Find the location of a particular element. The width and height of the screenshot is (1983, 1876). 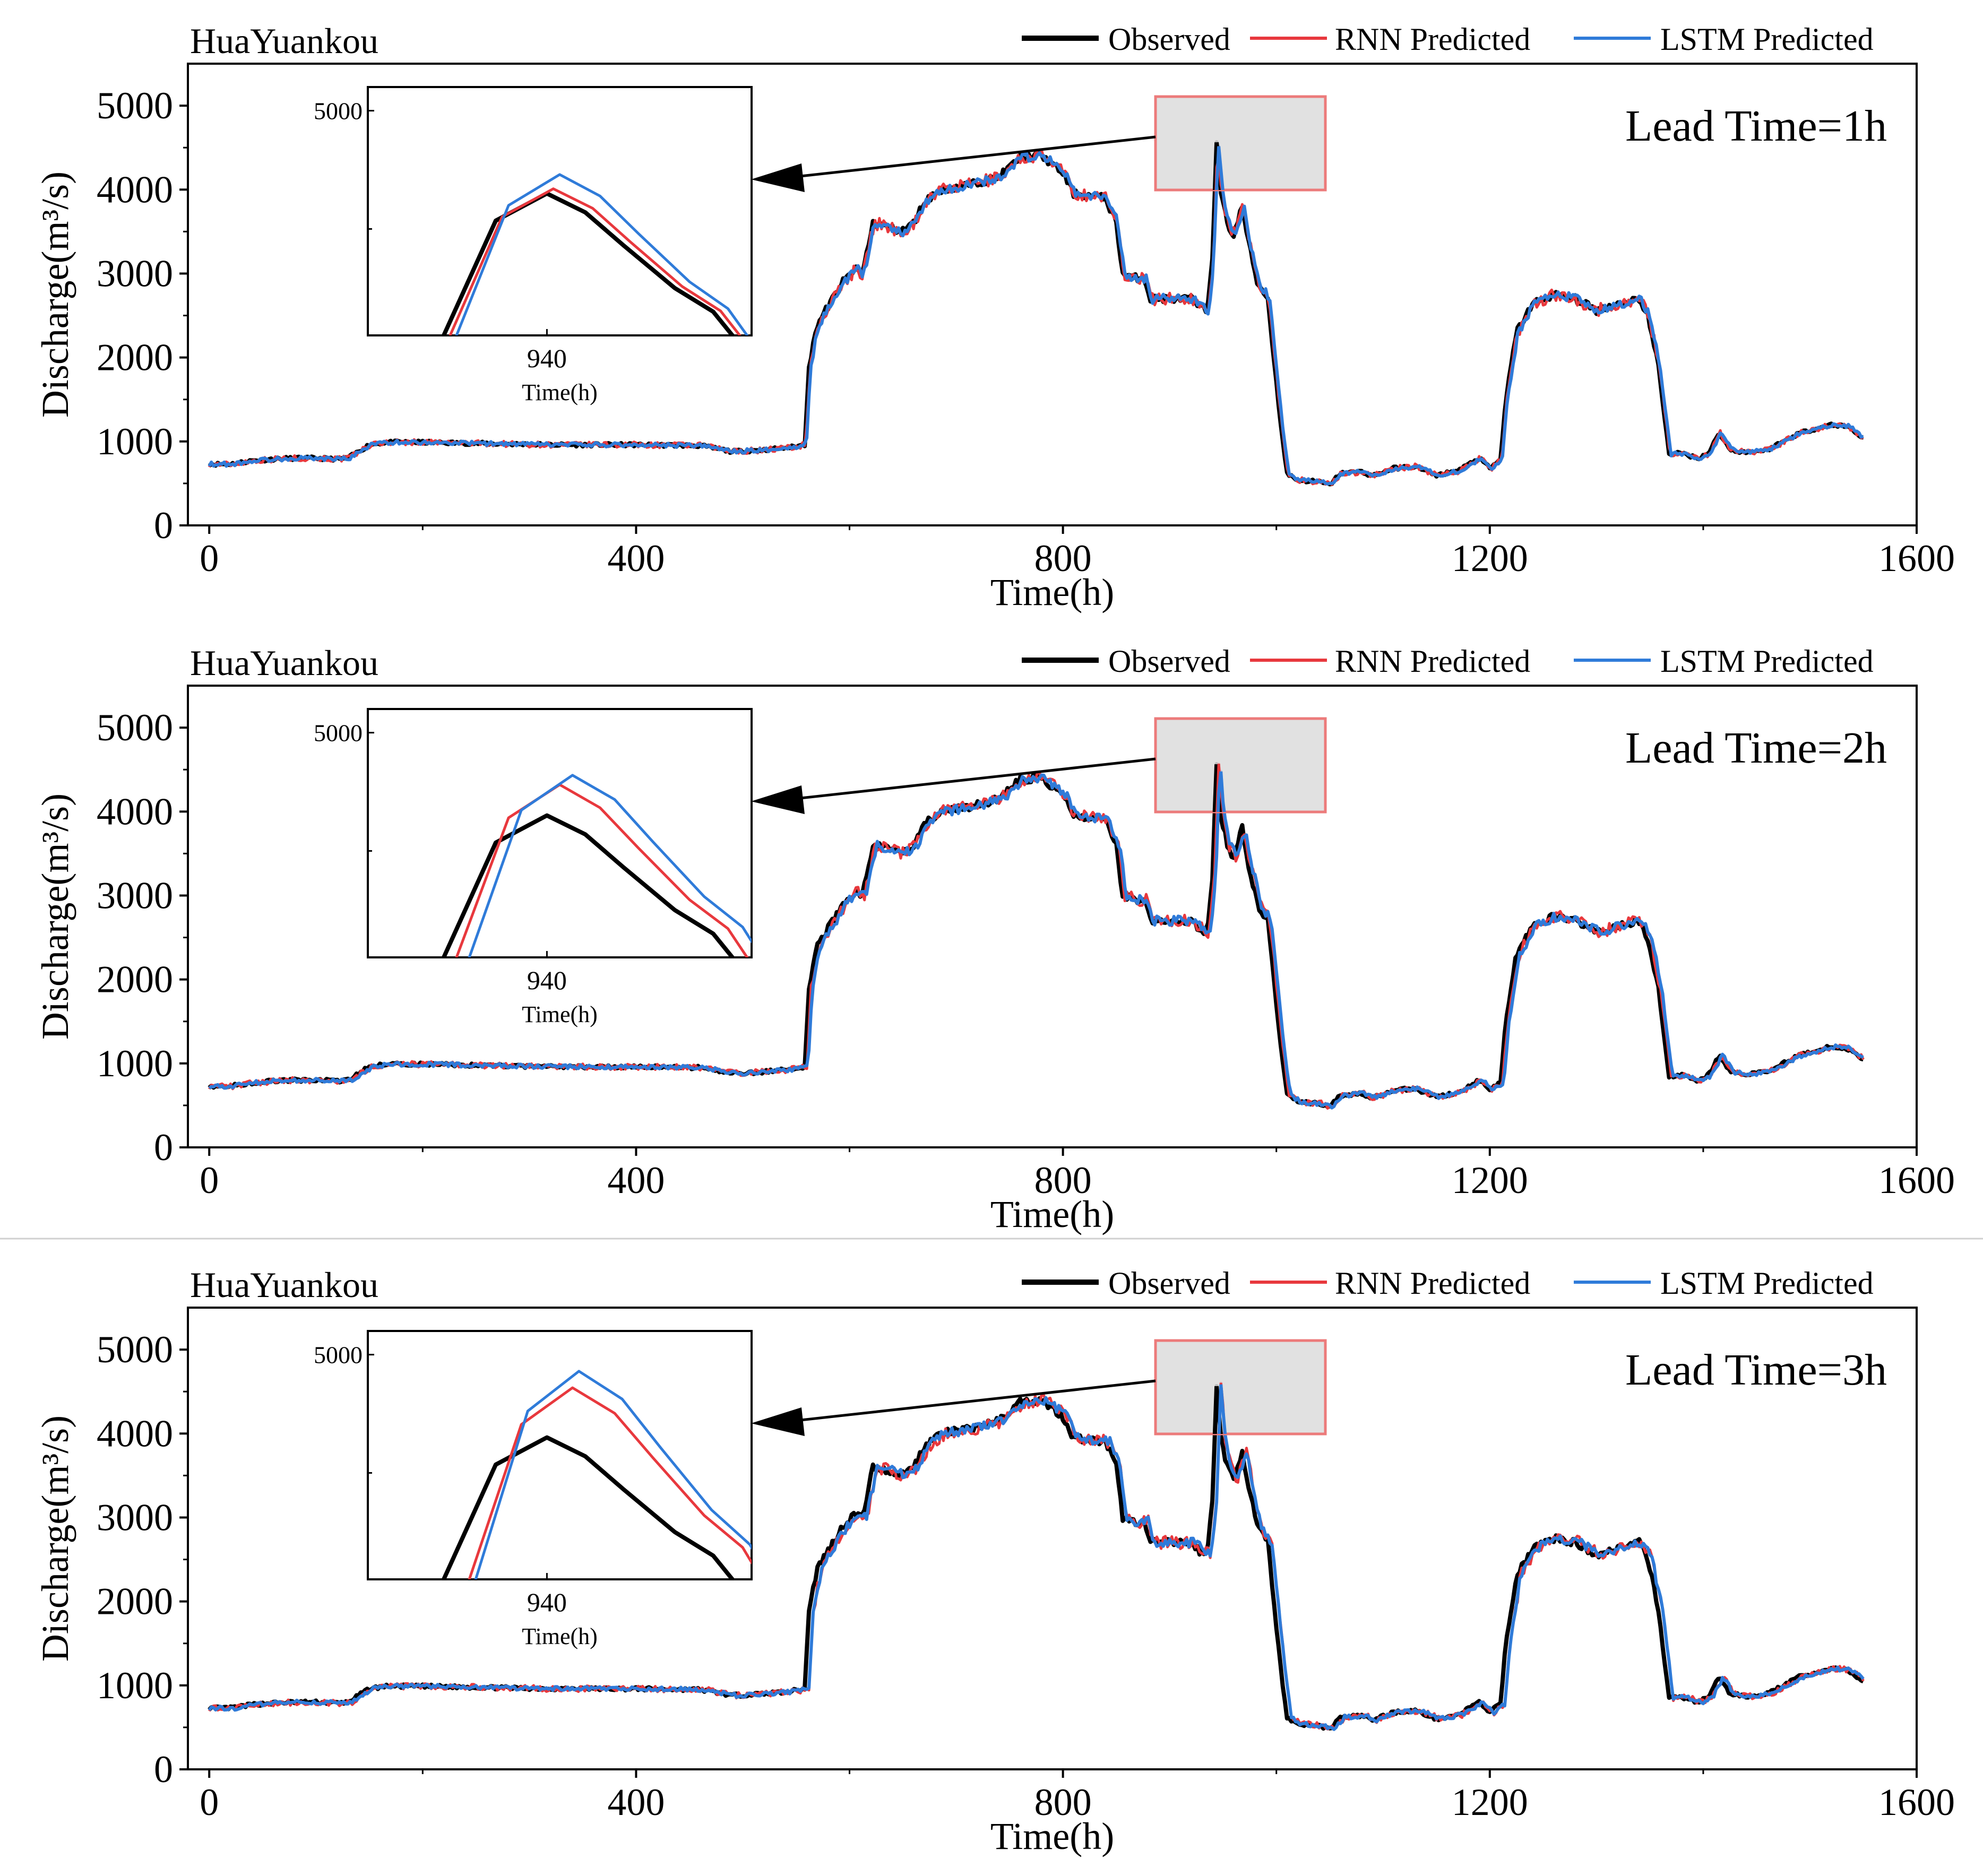

lead-time-label: Lead Time=1h is located at coordinates (1756, 126).